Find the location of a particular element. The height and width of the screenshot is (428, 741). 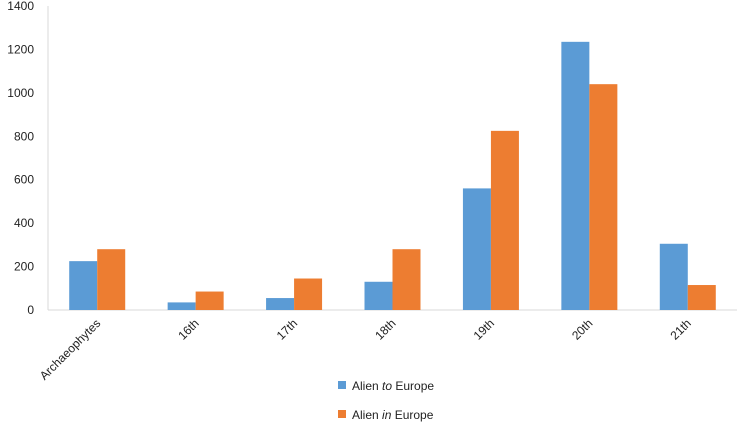

y-tick-label: 1400 is located at coordinates (20, 6).